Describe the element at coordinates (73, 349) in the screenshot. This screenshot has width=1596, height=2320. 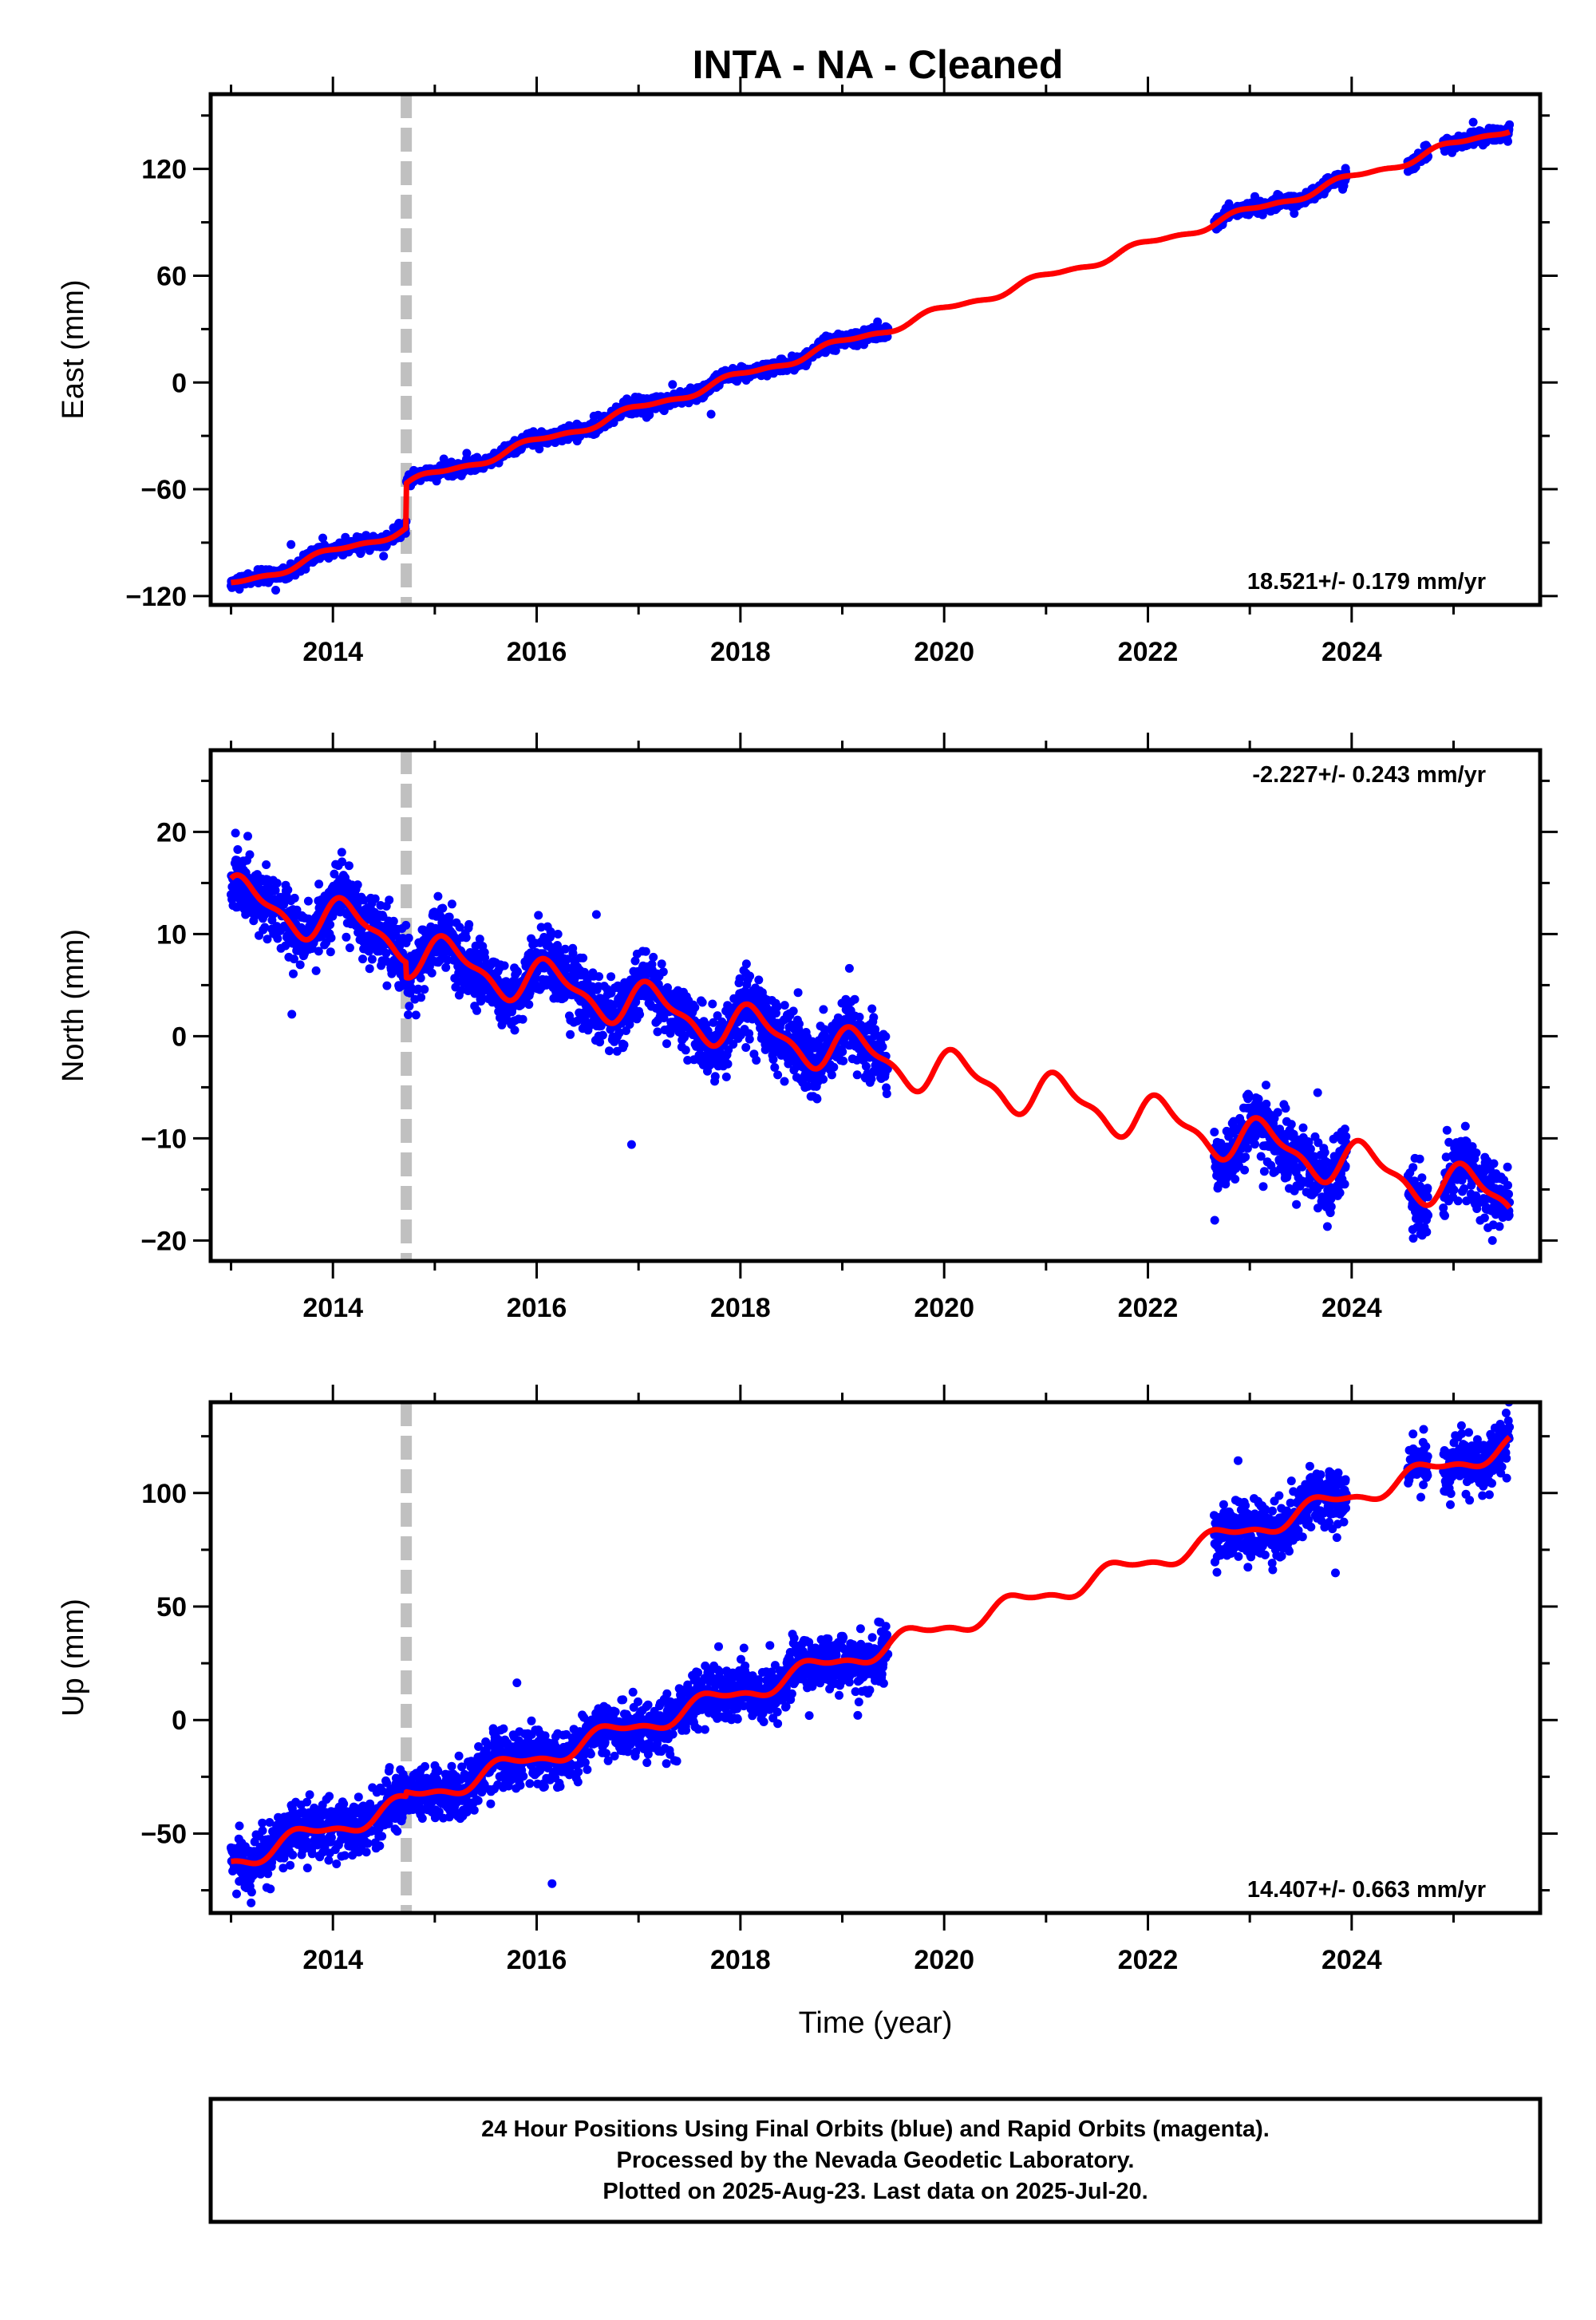
I see `y-axis-label: East (mm)` at that location.